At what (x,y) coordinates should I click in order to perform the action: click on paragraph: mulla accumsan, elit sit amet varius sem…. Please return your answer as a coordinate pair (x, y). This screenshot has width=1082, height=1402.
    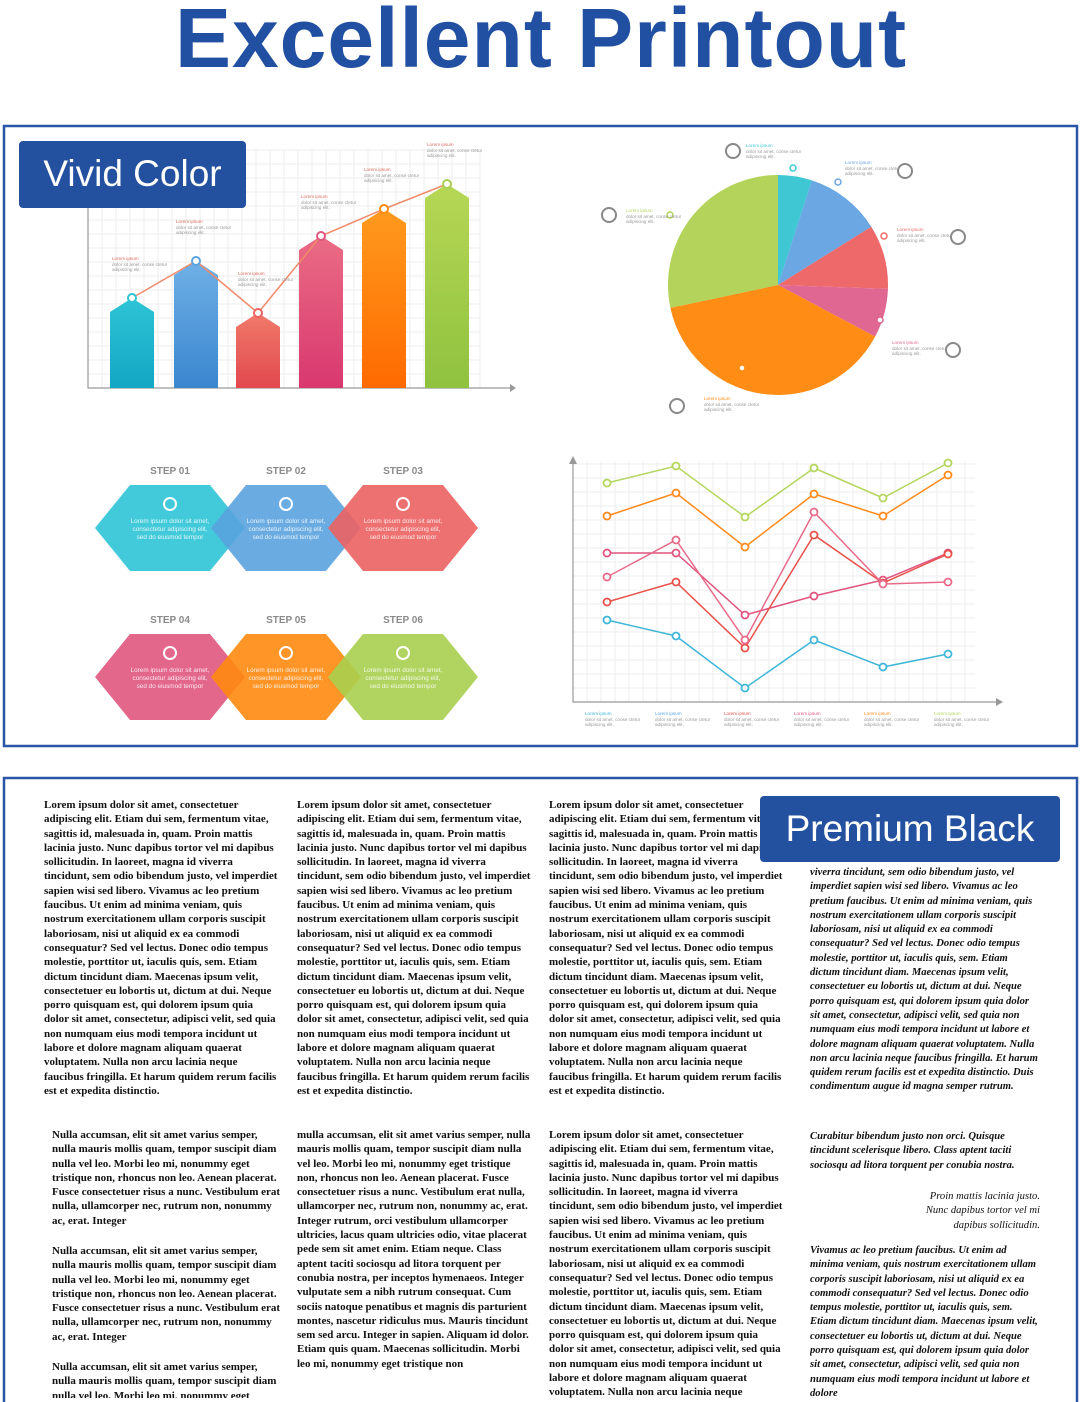
    Looking at the image, I should click on (414, 1249).